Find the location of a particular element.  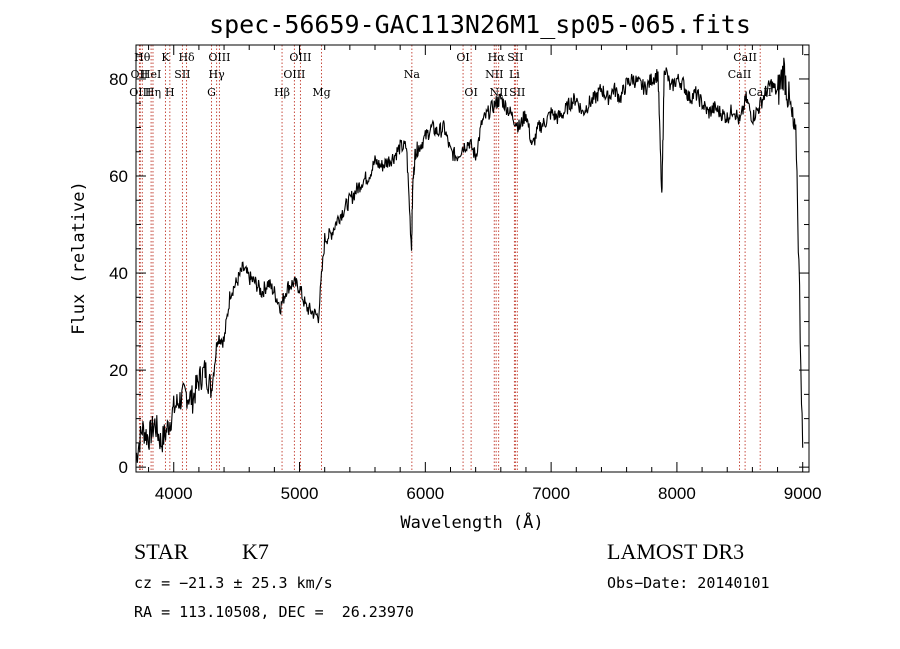

line-id-label: Hη is located at coordinates (153, 92).